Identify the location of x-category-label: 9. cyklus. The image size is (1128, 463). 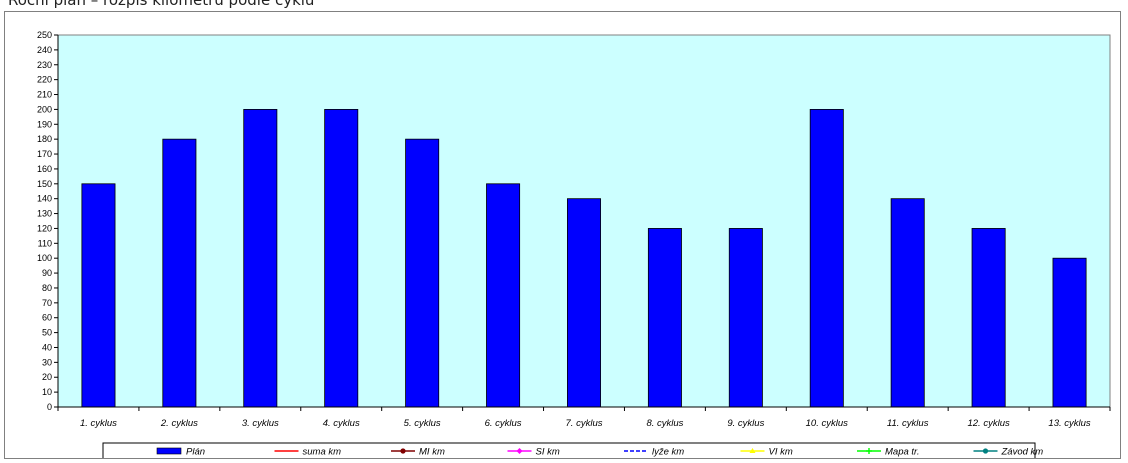
(745, 423).